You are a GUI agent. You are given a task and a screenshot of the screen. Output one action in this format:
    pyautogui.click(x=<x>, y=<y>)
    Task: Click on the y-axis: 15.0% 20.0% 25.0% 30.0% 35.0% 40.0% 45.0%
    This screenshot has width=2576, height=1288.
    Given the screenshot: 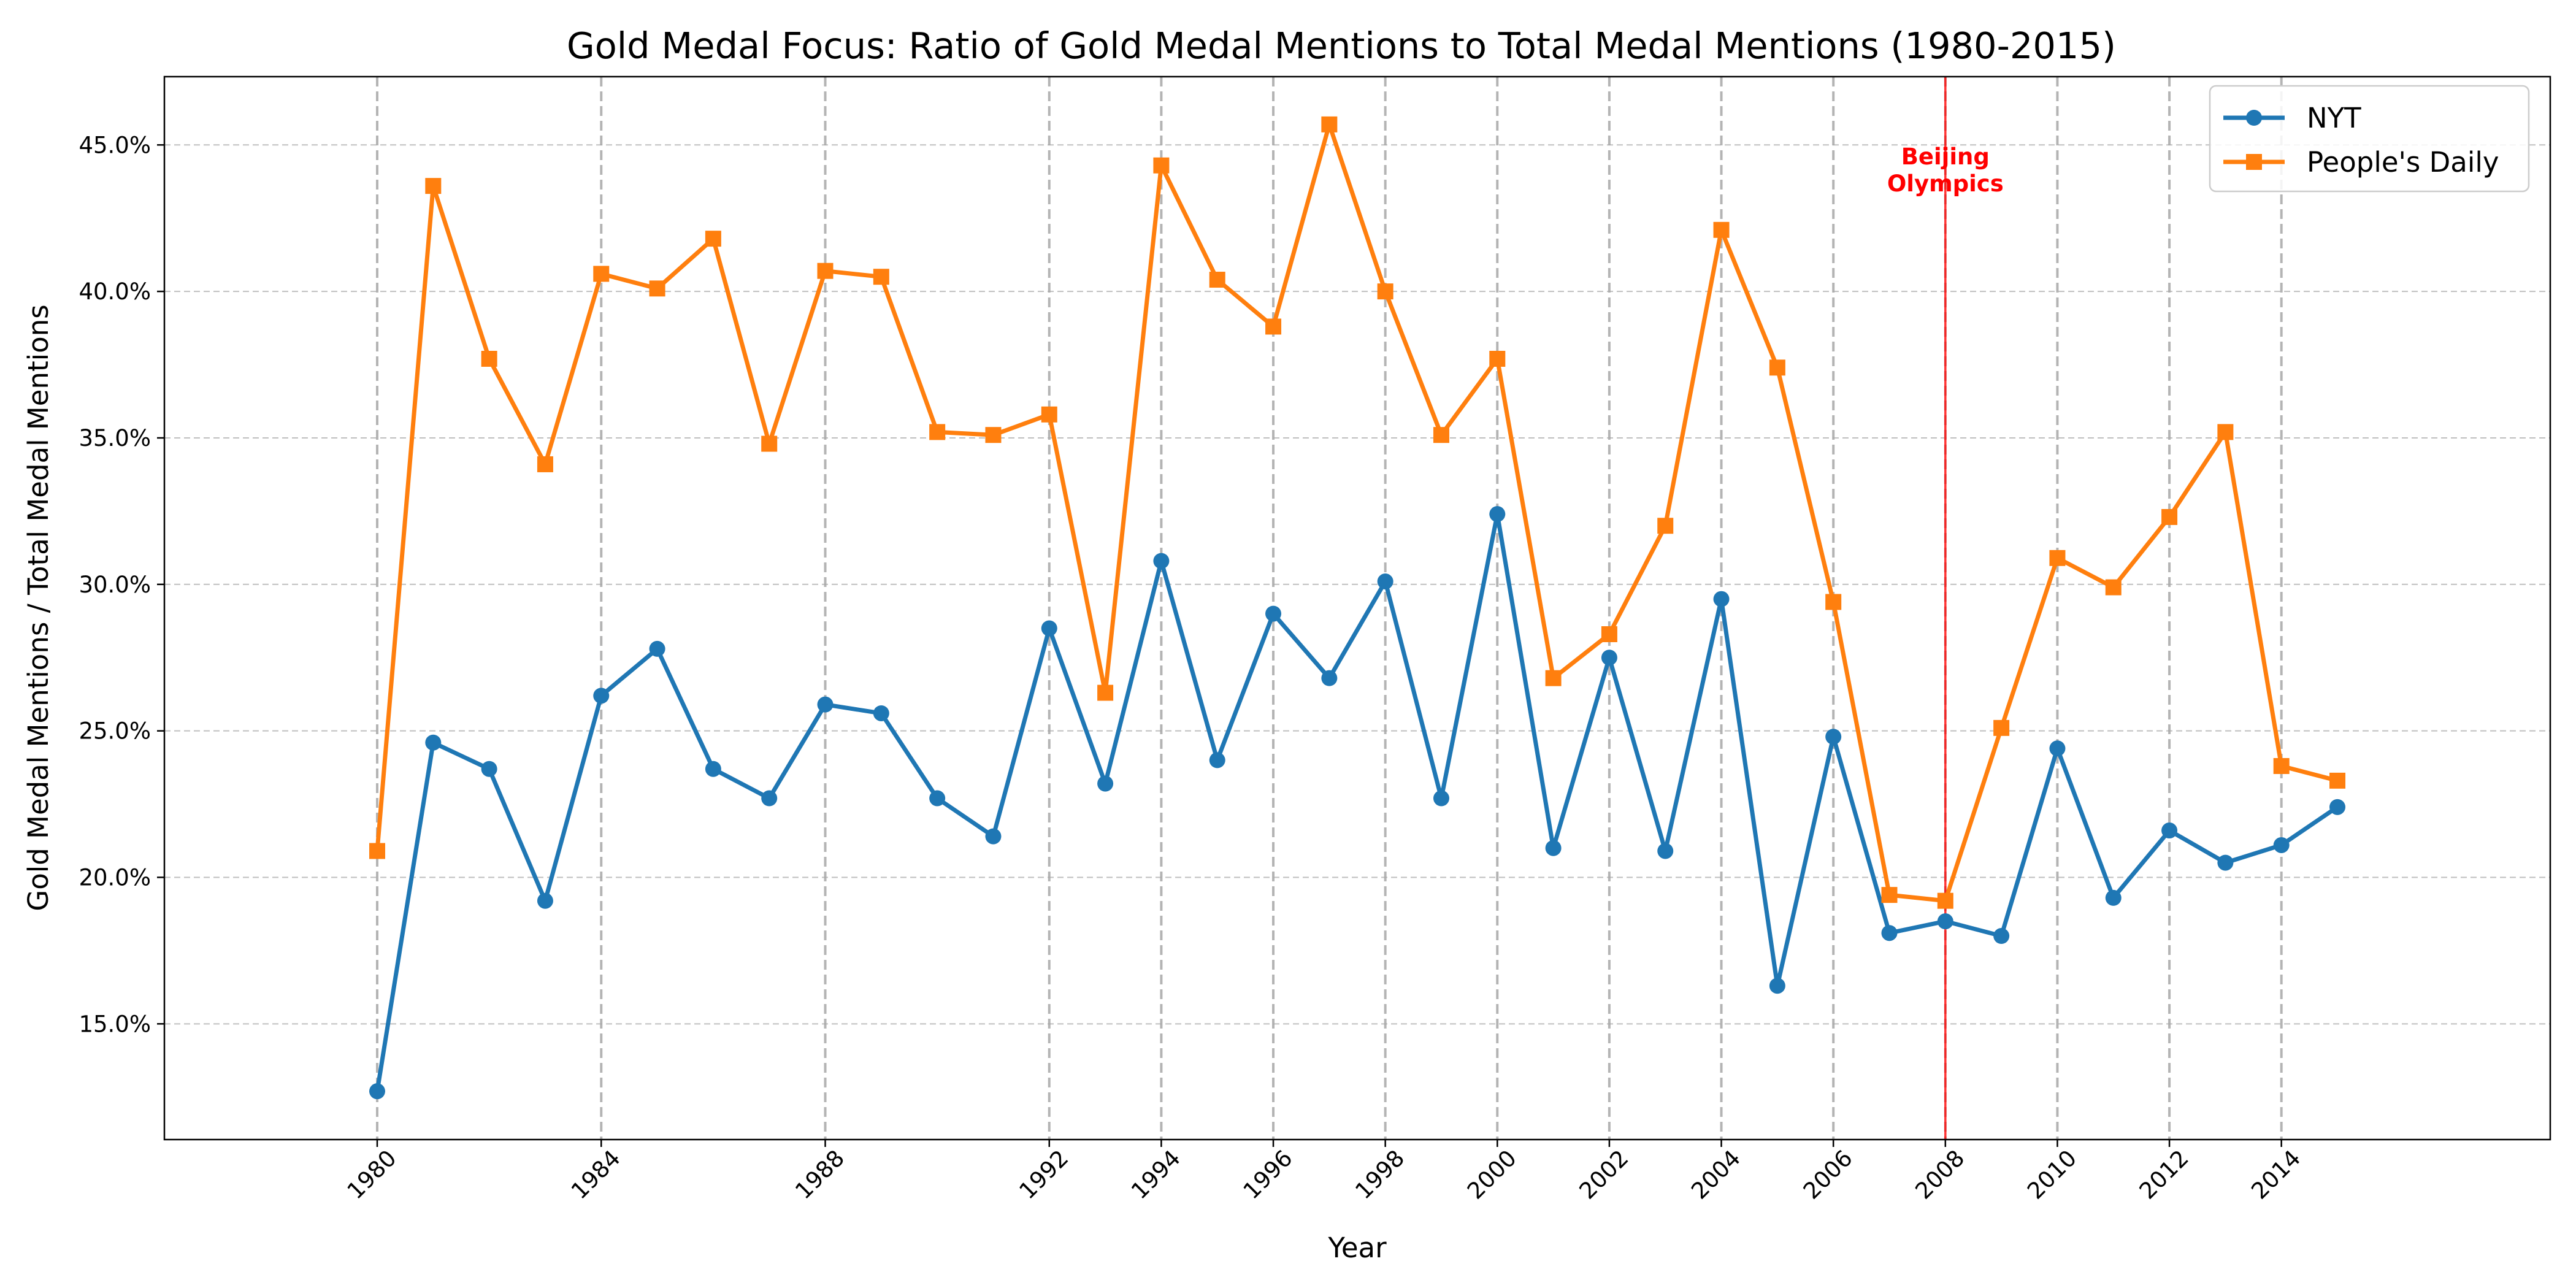 What is the action you would take?
    pyautogui.click(x=121, y=584)
    